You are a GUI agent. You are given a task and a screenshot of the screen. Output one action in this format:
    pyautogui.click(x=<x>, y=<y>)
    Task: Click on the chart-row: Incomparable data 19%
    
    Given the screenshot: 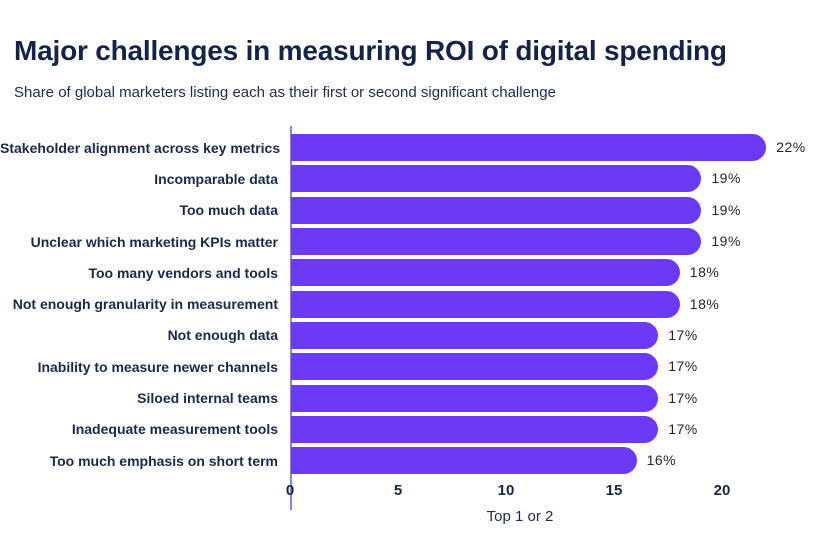 What is the action you would take?
    pyautogui.click(x=415, y=178)
    